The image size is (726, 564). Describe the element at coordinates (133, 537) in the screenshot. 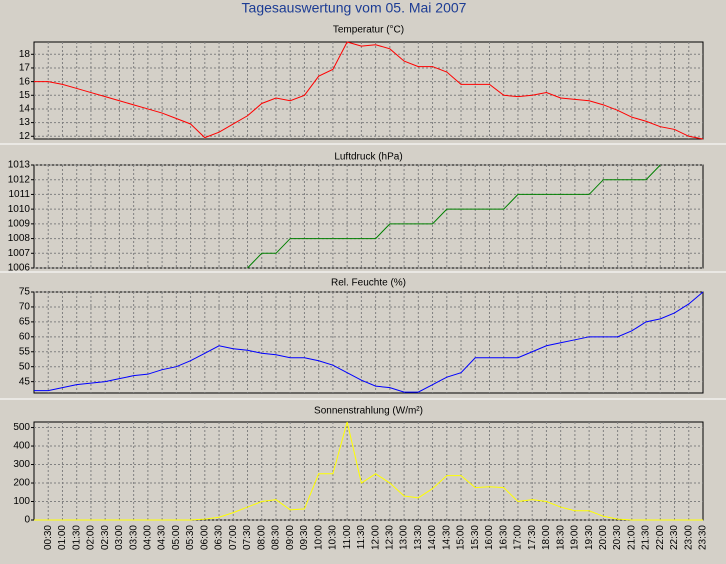

I see `x-tick-label: 03:30` at that location.